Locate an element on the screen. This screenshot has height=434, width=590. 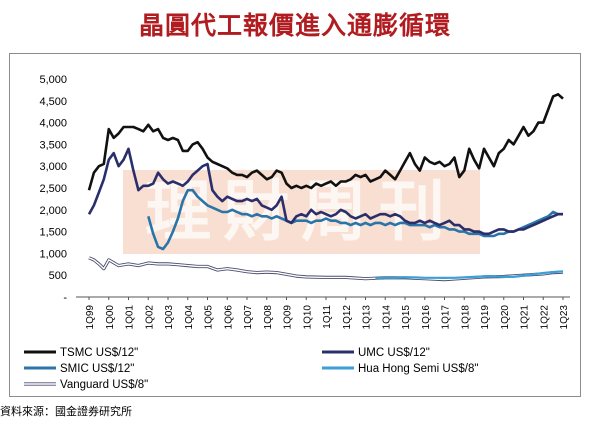
series-line-smic is located at coordinates (355, 219).